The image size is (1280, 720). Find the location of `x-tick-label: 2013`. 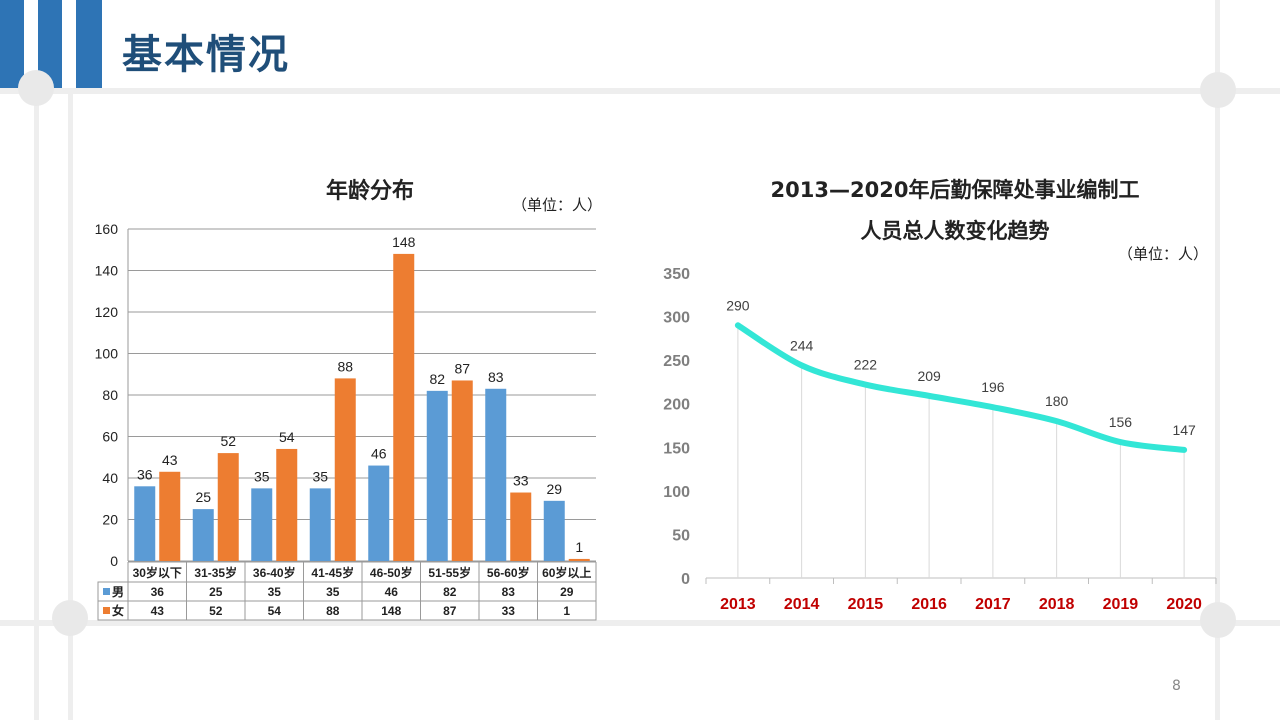

x-tick-label: 2013 is located at coordinates (738, 604).